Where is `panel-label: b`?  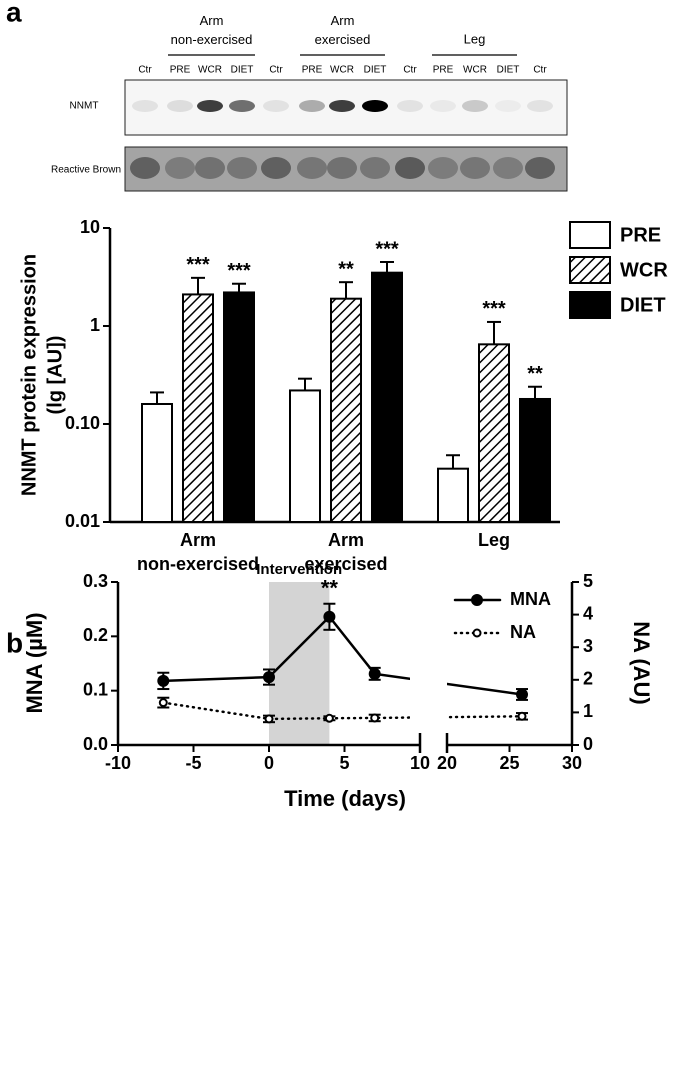 panel-label: b is located at coordinates (14, 642).